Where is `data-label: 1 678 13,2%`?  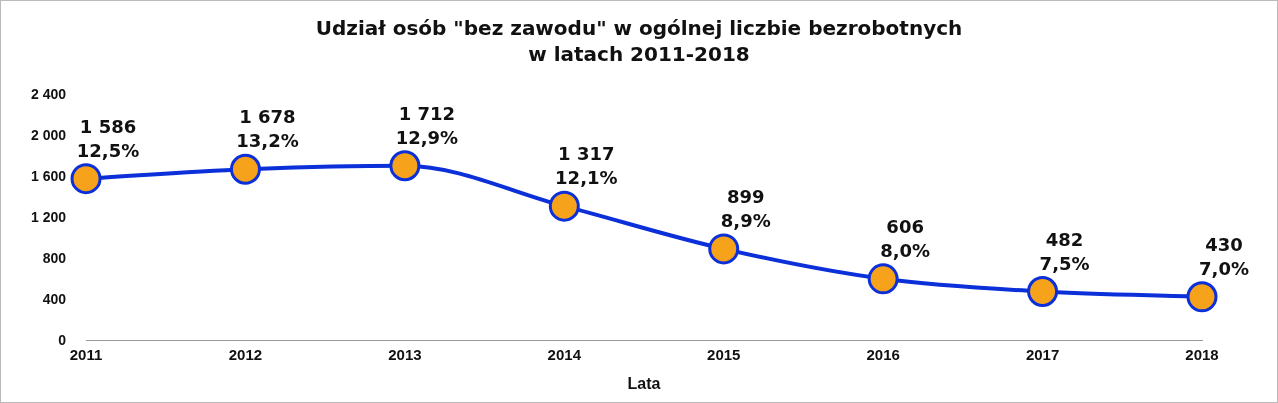
data-label: 1 678 13,2% is located at coordinates (267, 129).